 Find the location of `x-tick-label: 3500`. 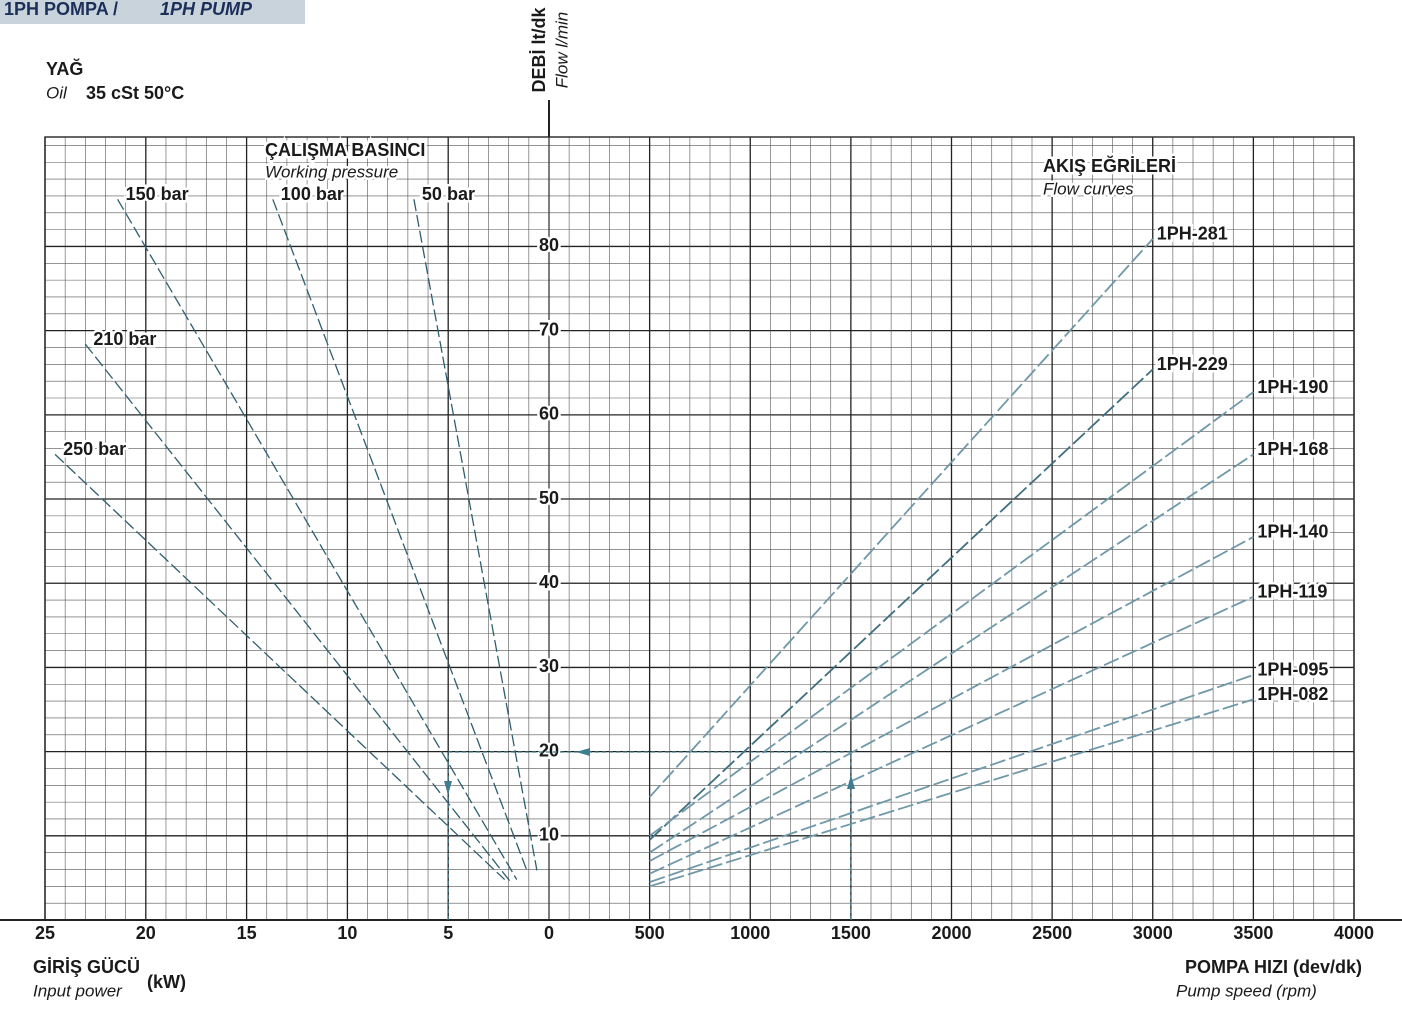

x-tick-label: 3500 is located at coordinates (1253, 933).